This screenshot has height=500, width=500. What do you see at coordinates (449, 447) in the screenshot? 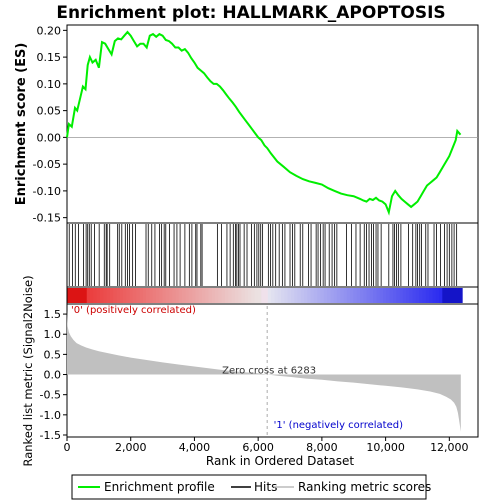
I see `x-tick-label: 12,000` at bounding box center [449, 447].